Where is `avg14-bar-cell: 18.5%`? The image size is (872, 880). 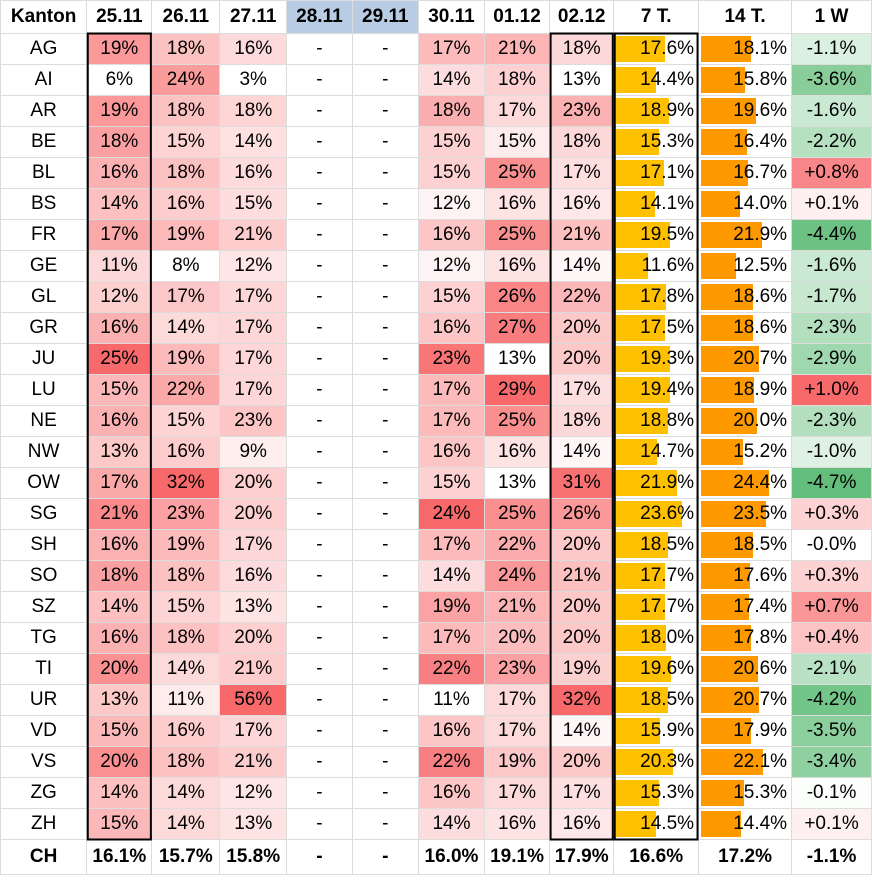
avg14-bar-cell: 18.5% is located at coordinates (745, 545).